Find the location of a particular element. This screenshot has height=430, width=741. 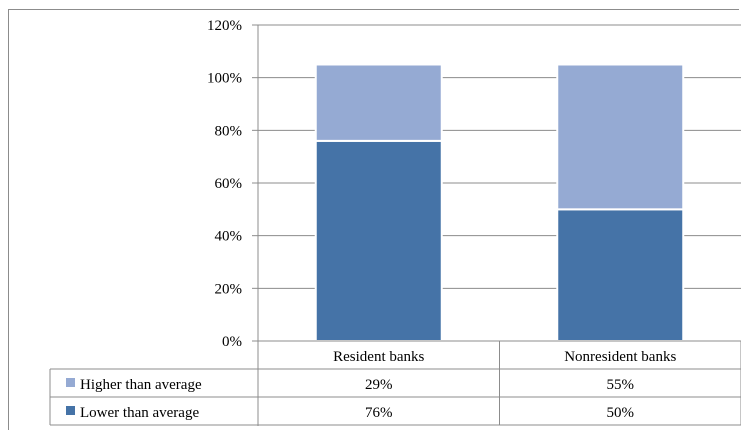

y-axis: 0% 20% 40% 60% 80% 100% 120% is located at coordinates (233, 222).